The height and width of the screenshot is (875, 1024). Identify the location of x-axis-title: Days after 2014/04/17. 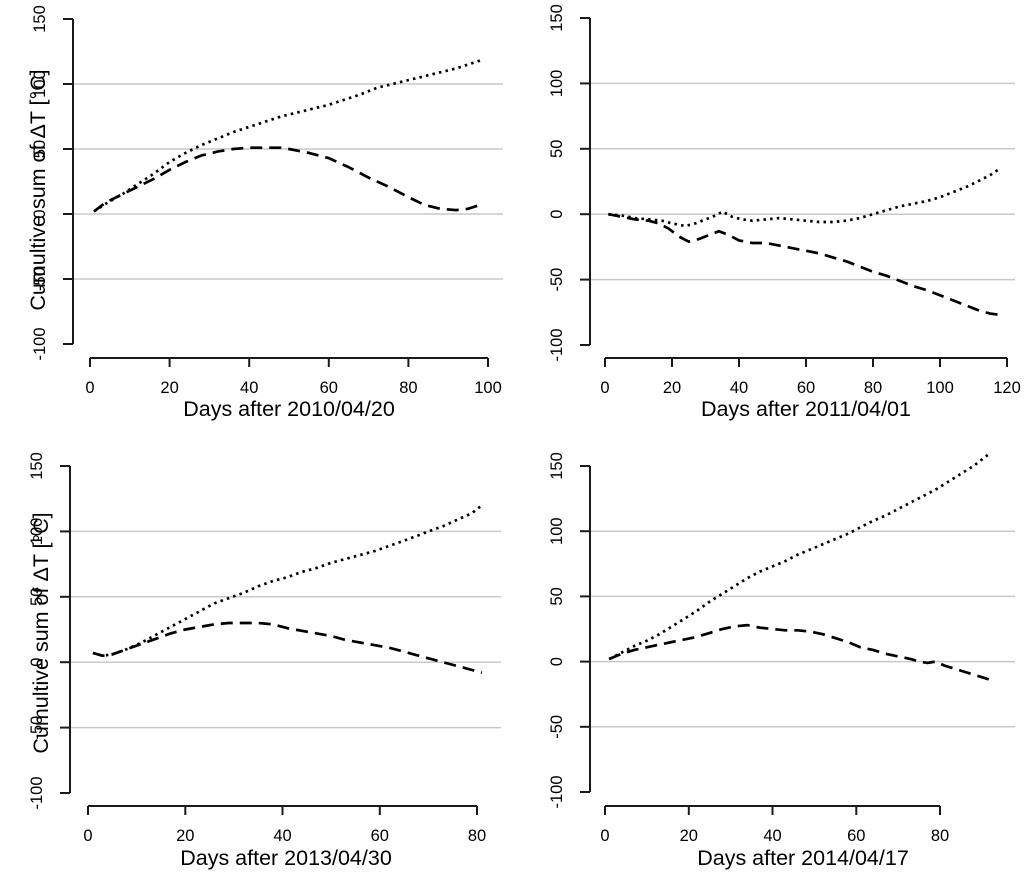
(803, 858).